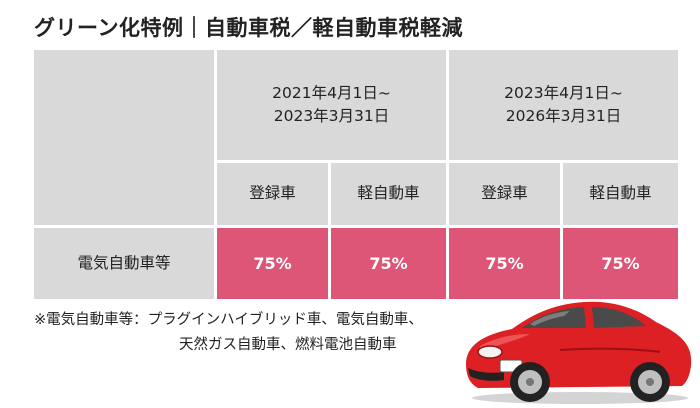  What do you see at coordinates (272, 194) in the screenshot?
I see `sub-header-registered-1: 登録車` at bounding box center [272, 194].